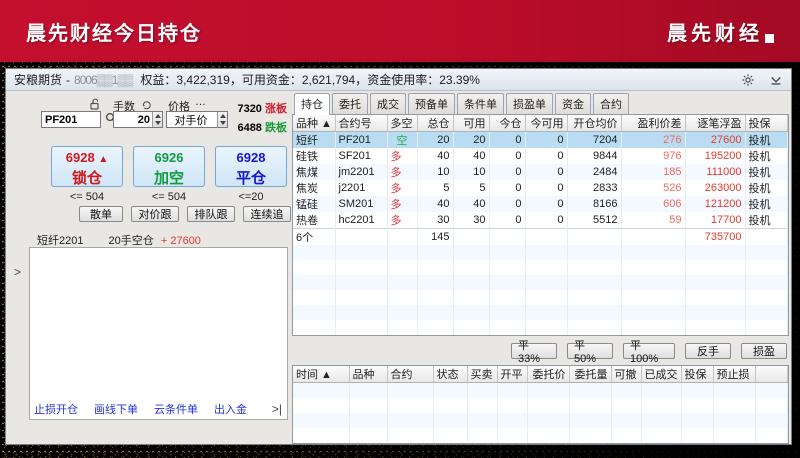 Image resolution: width=800 pixels, height=458 pixels. I want to click on line-order-link: 画线下单, so click(116, 410).